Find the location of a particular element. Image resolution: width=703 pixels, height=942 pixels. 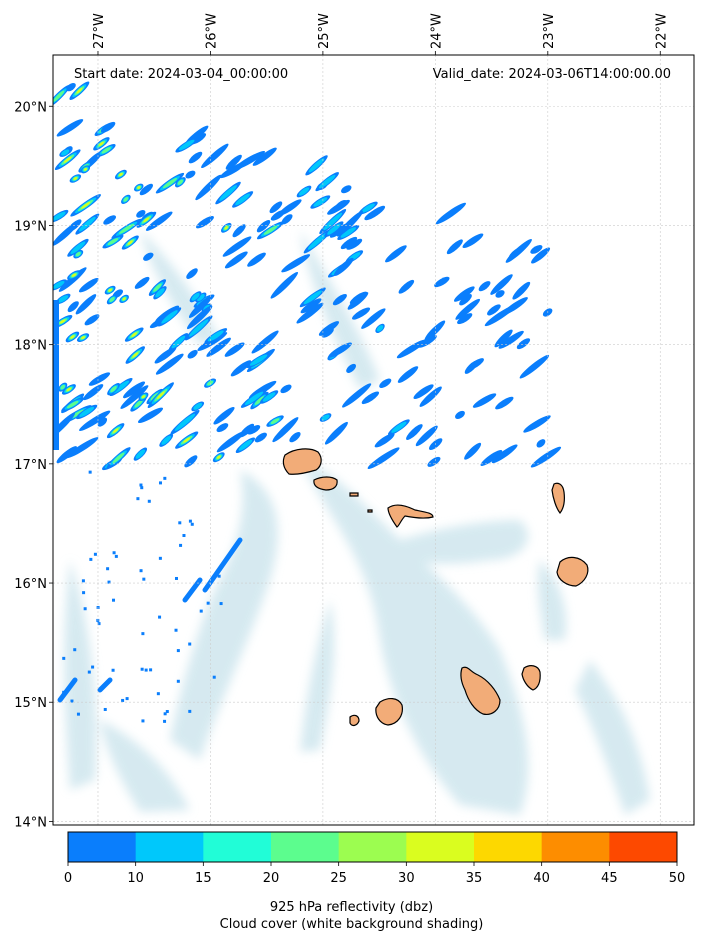

lon-tick-label: 22°W is located at coordinates (661, 31).